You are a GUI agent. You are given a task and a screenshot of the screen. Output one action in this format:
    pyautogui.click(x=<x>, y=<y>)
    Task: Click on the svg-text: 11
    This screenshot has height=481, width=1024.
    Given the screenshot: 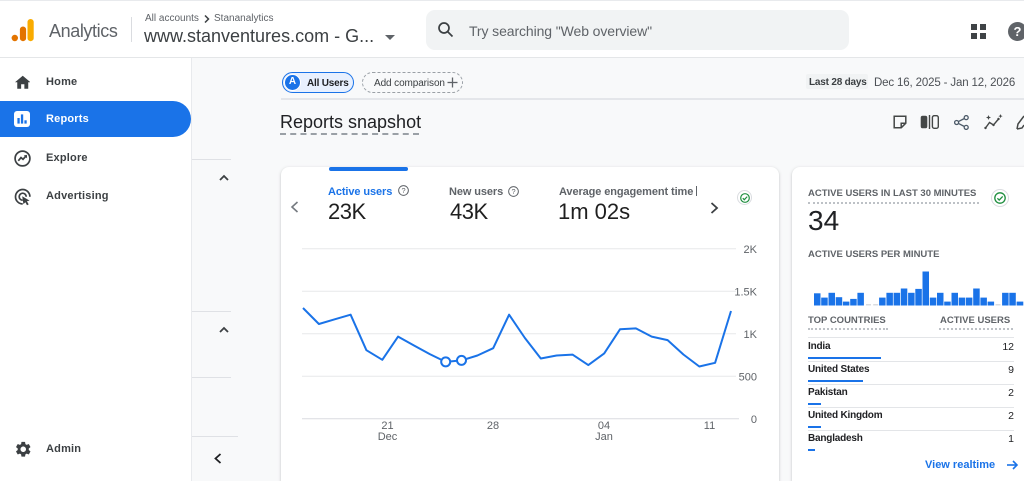 What is the action you would take?
    pyautogui.click(x=709, y=426)
    